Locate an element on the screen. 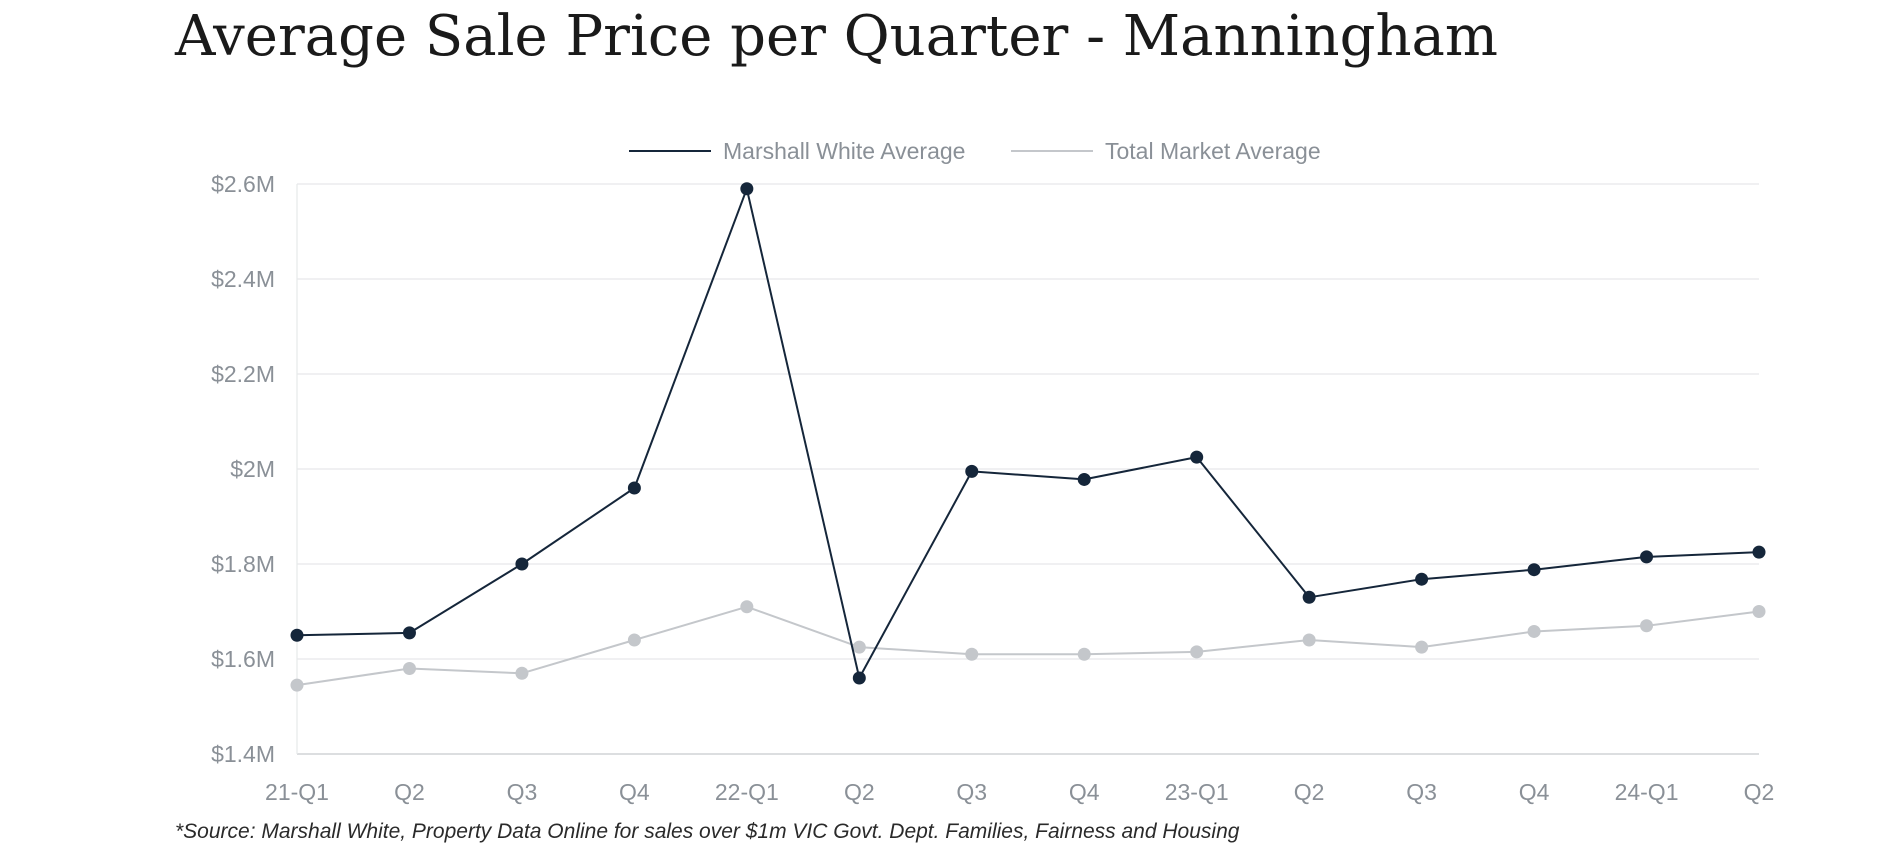 The width and height of the screenshot is (1900, 861). y-axis: $1.4M $1.6M $1.8M $2M $2.2M $2.4M $2.6M is located at coordinates (243, 469).